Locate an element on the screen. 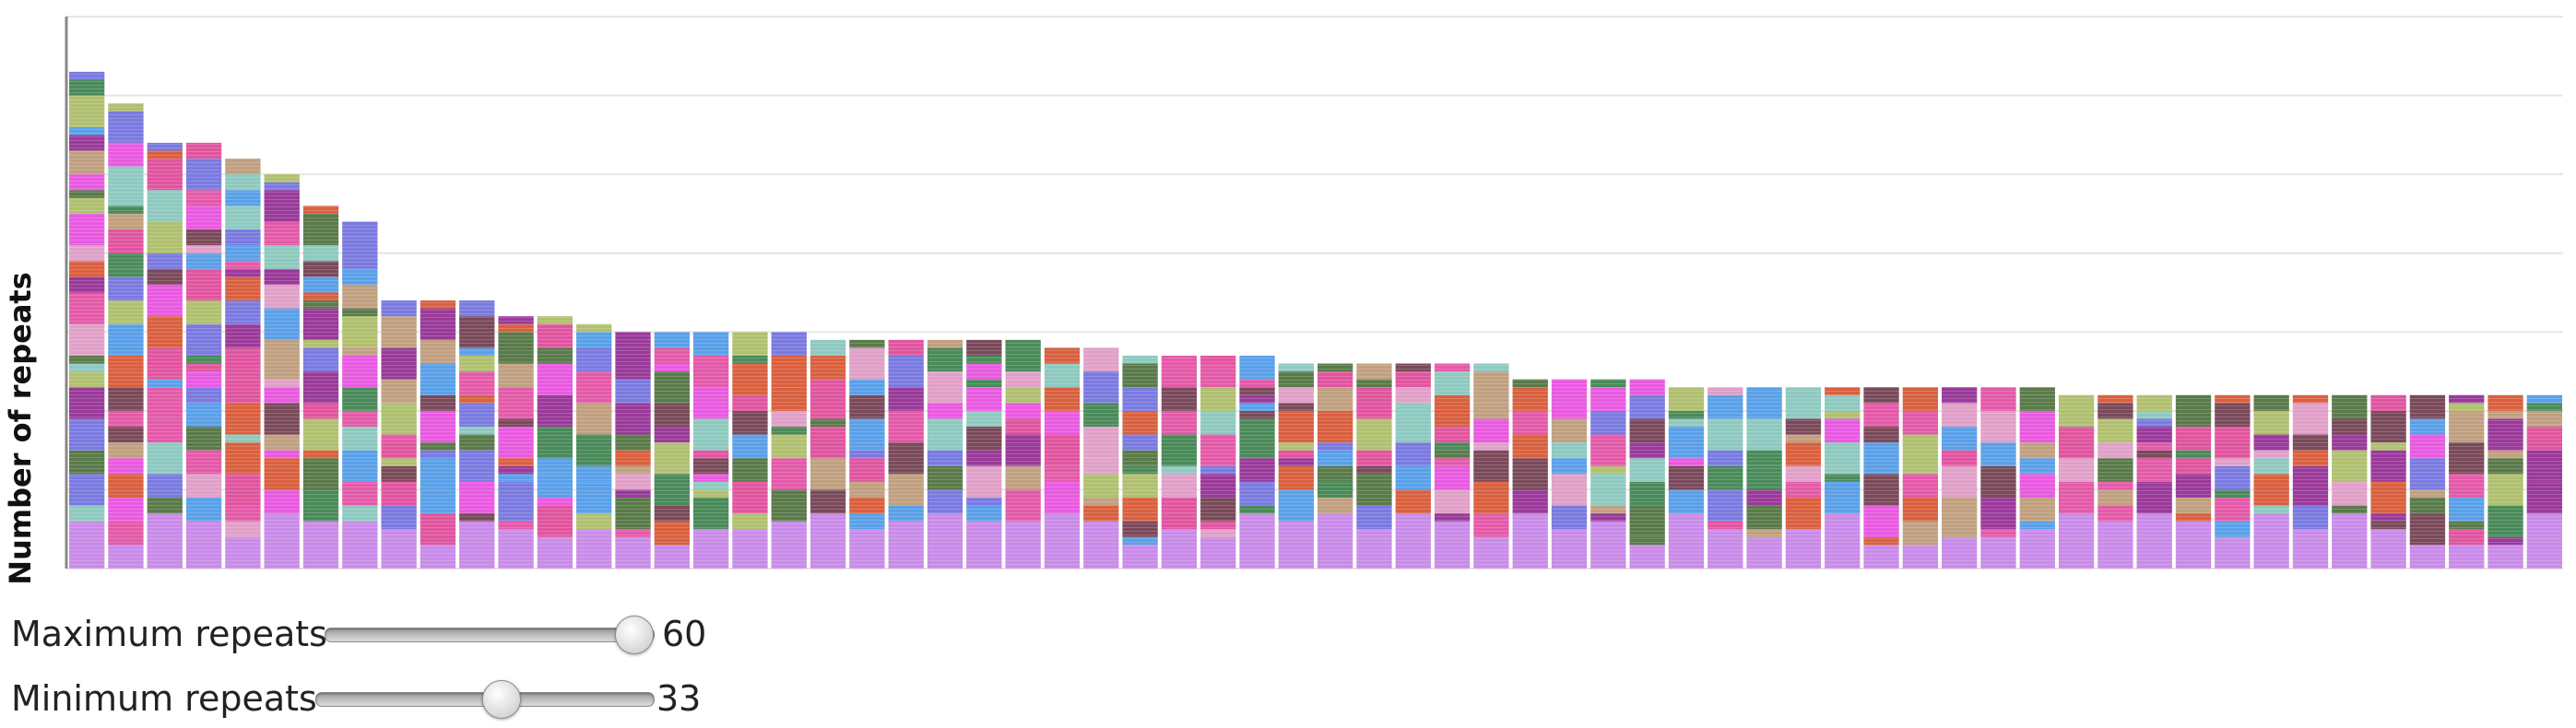 This screenshot has width=2576, height=728. min-repeats-control: Minimum repeats 33 is located at coordinates (426, 698).